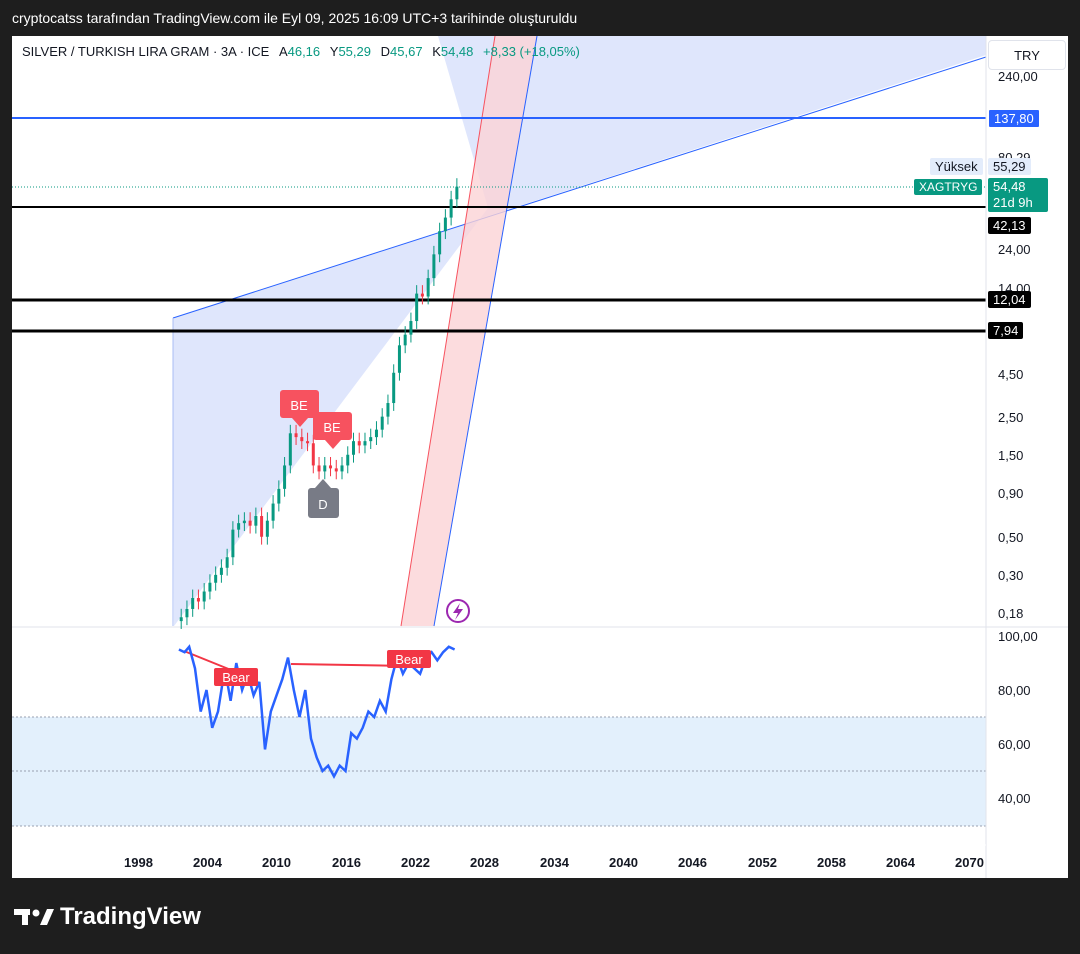 The width and height of the screenshot is (1080, 954). I want to click on marker-be-1-label: BE, so click(299, 405).